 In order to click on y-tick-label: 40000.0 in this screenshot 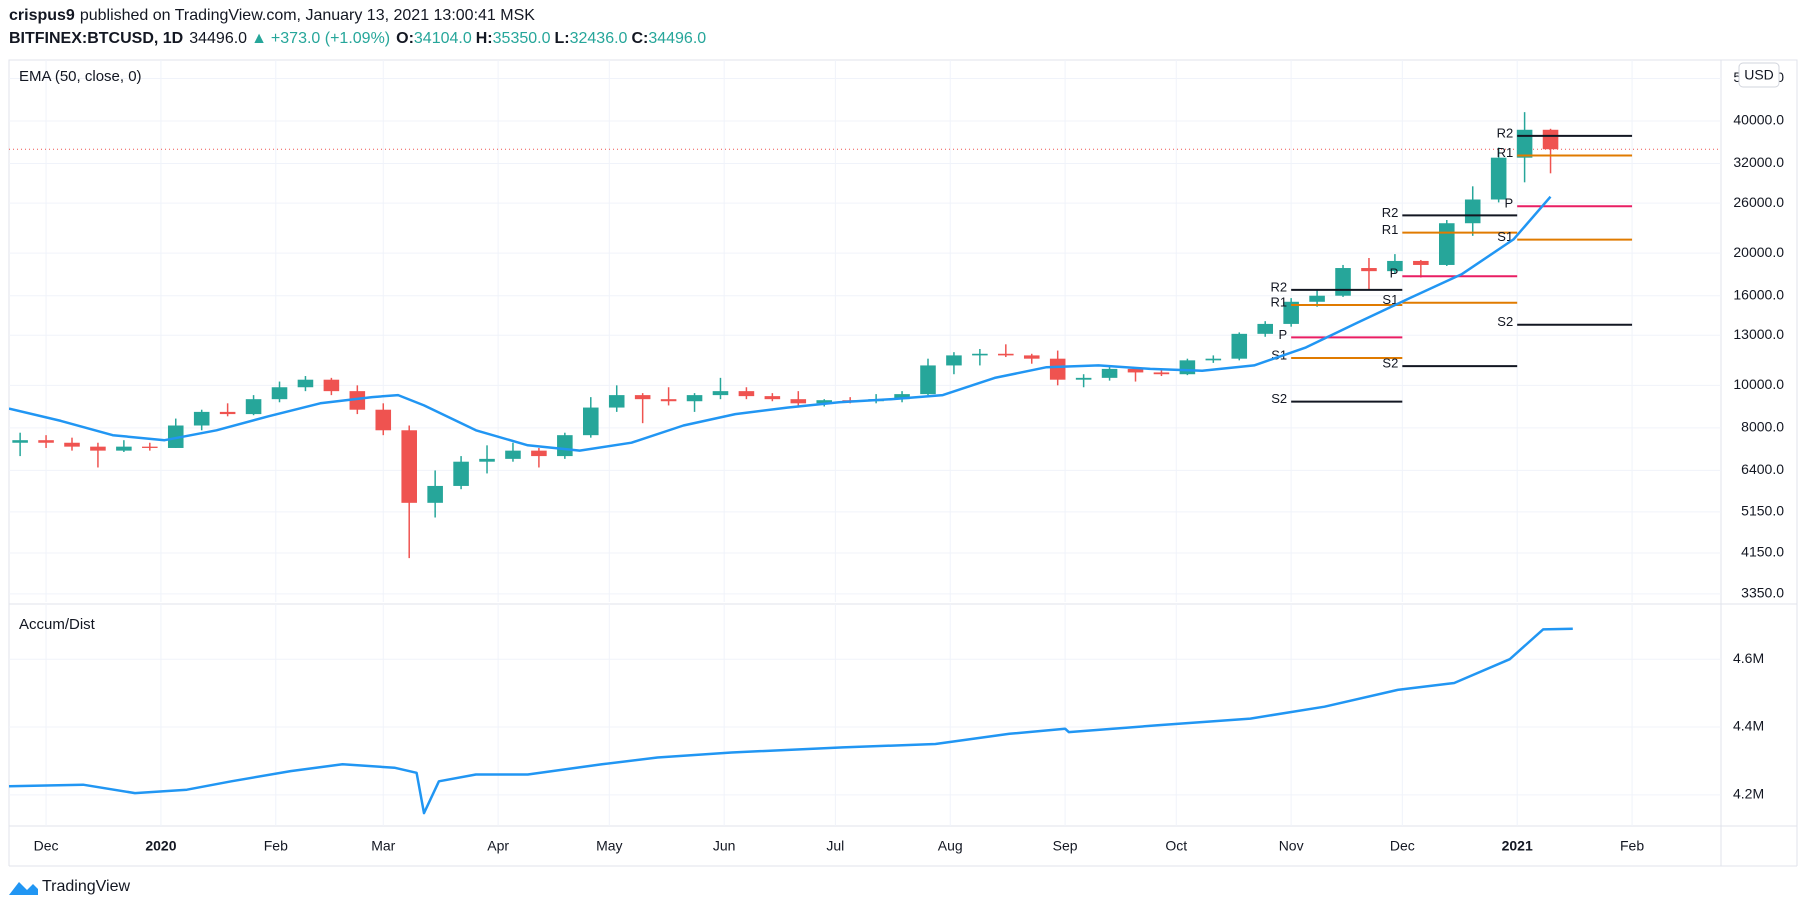, I will do `click(1758, 120)`.